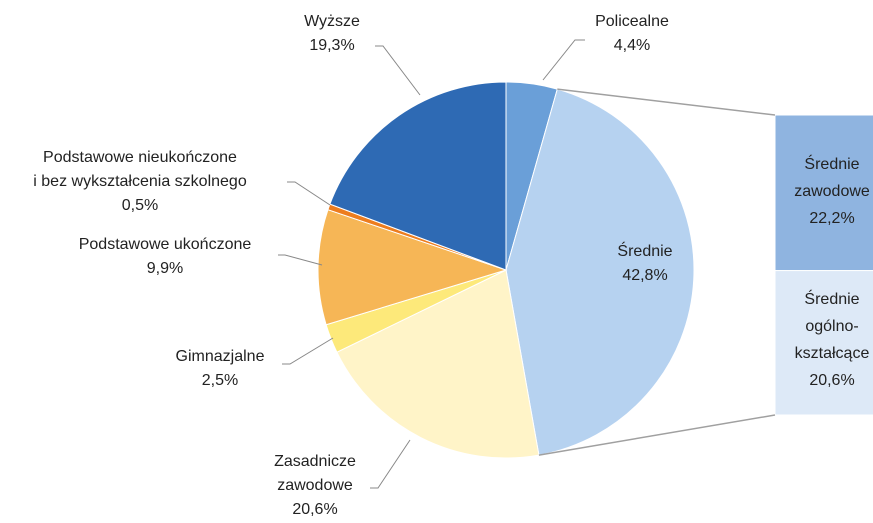 The image size is (873, 523). Describe the element at coordinates (165, 268) in the screenshot. I see `slice-value-label: 9,9%` at that location.